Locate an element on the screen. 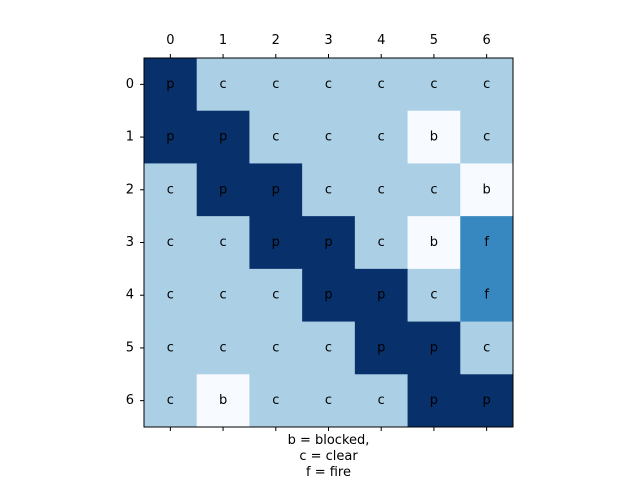  cell-label-r6-c1: b is located at coordinates (223, 400).